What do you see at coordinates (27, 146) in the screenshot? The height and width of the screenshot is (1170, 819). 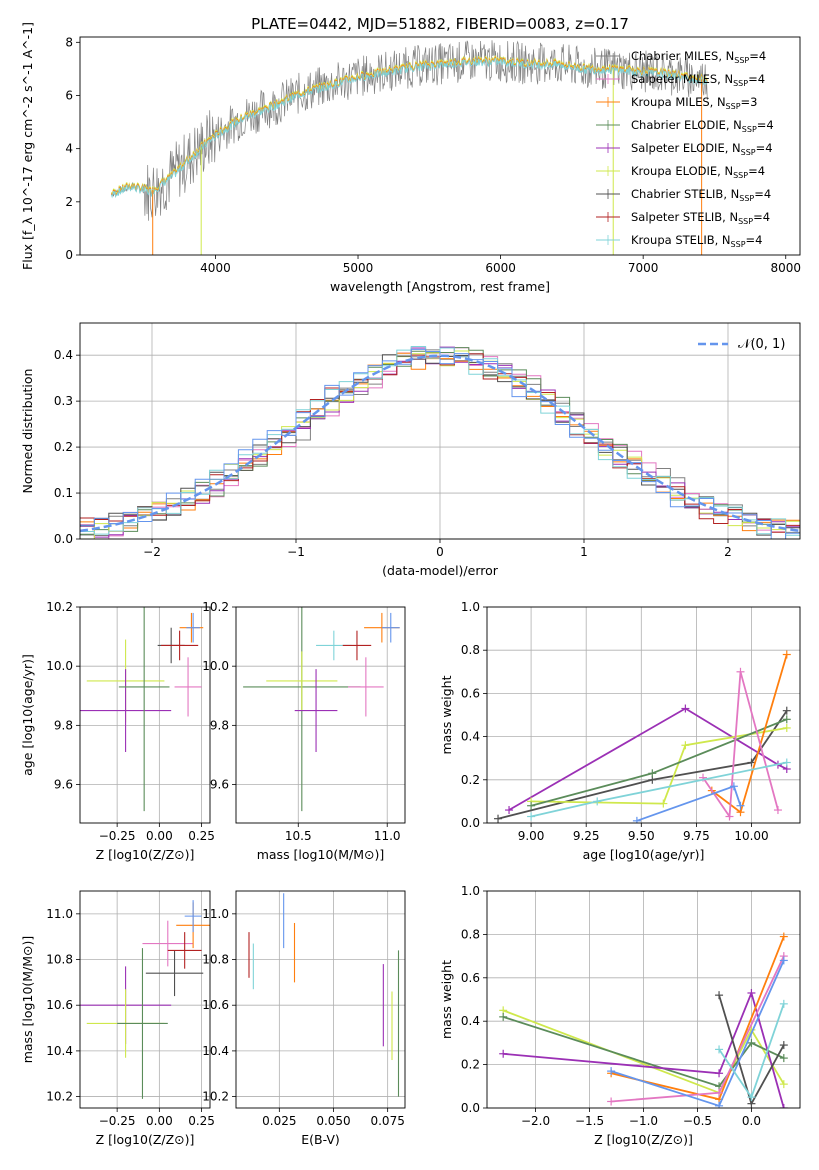 I see `spectrum-ylabel: Flux [f_λ 10^-17 erg cm^-2 s^-1 A^-1]` at bounding box center [27, 146].